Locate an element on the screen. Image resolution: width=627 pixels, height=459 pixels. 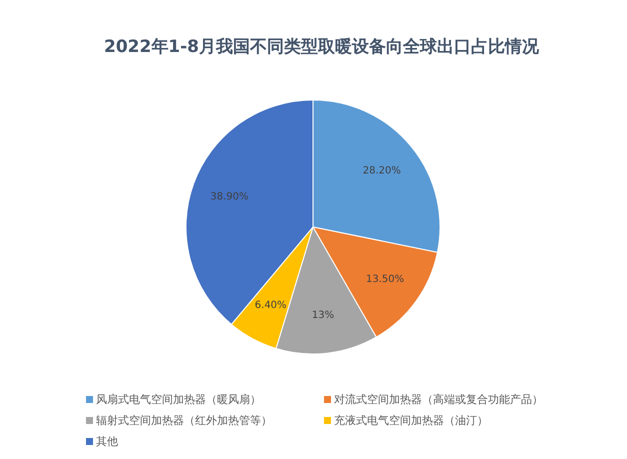
data-label: 13.50% is located at coordinates (385, 279).